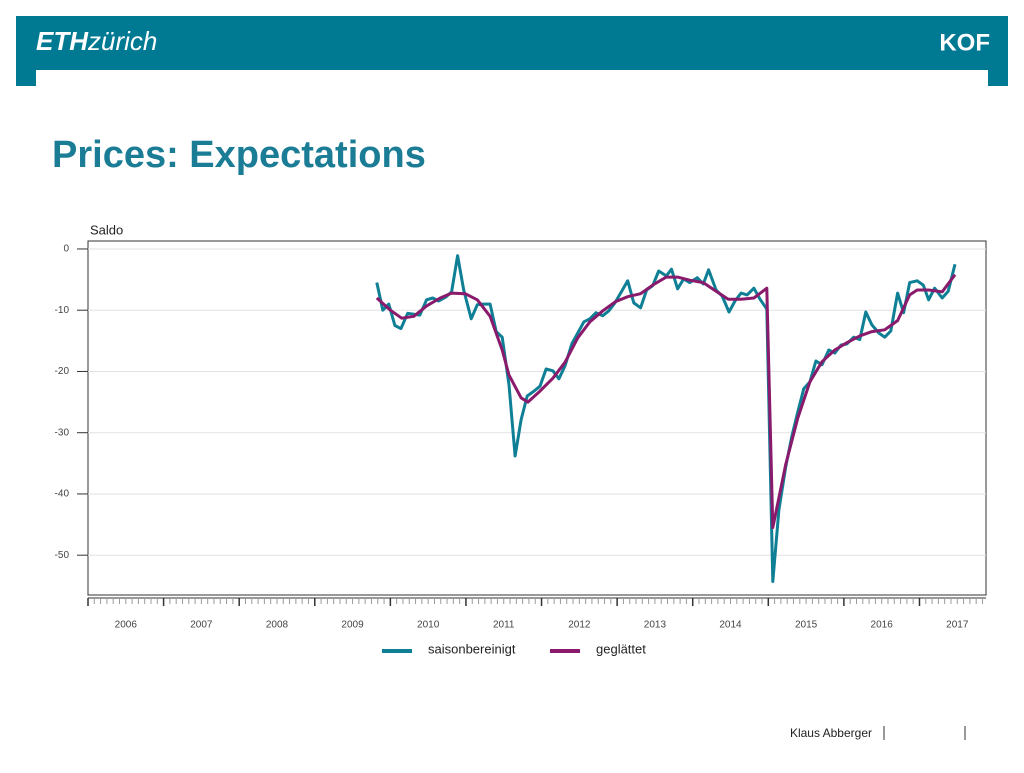 The image size is (1024, 773). I want to click on y-tick-label: -50, so click(62, 555).